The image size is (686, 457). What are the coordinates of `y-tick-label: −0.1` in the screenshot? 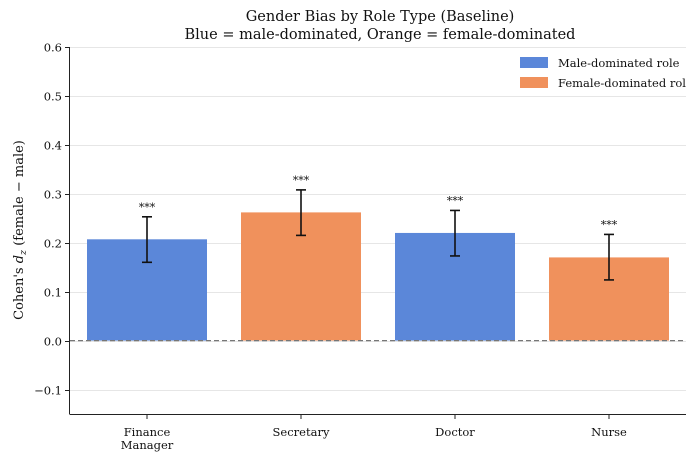 It's located at (48, 391).